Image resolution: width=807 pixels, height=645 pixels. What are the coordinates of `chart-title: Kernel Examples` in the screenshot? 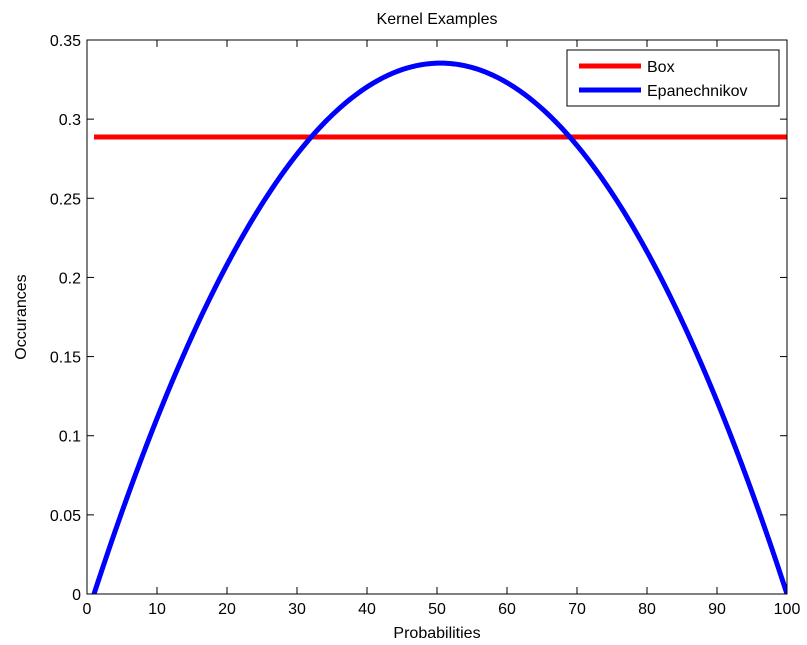 It's located at (437, 19).